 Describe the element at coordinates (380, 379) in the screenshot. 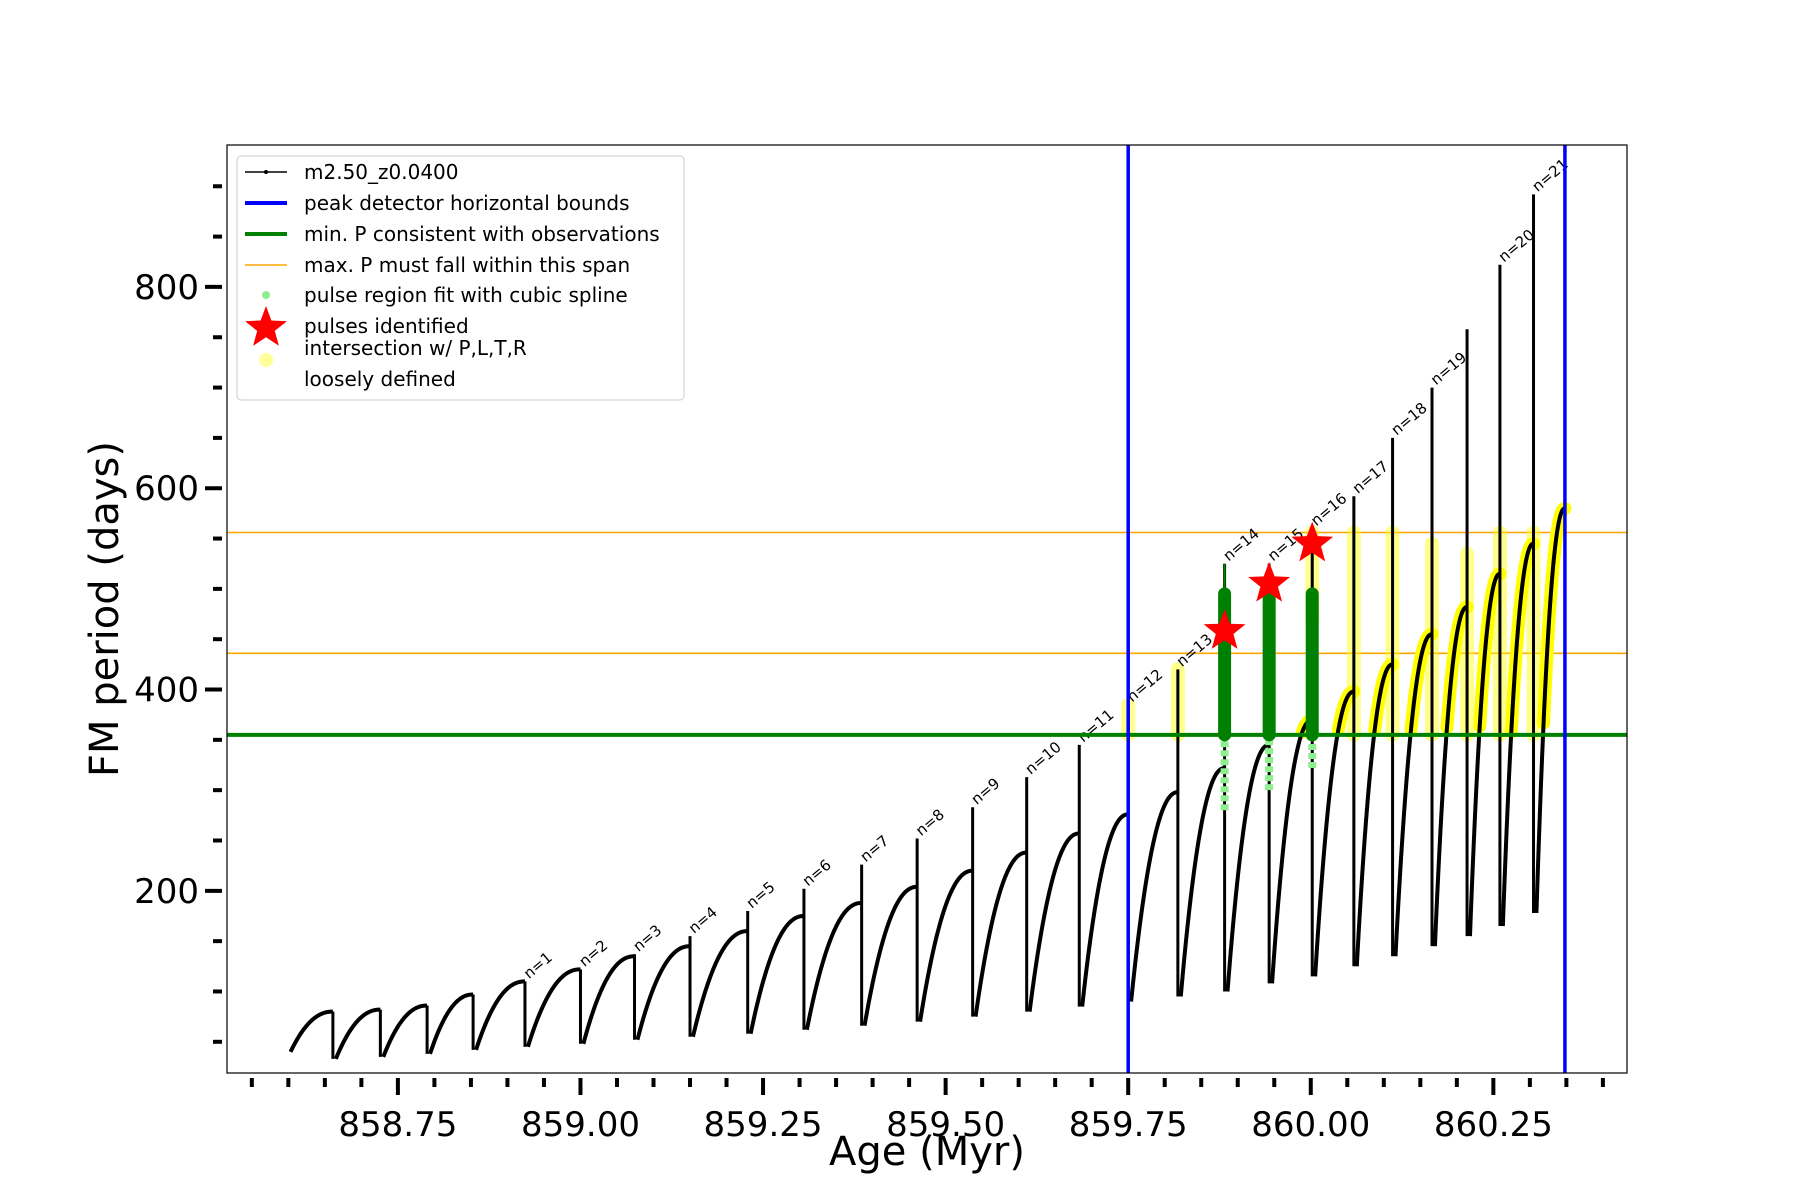

I see `legend-label: loosely defined` at that location.